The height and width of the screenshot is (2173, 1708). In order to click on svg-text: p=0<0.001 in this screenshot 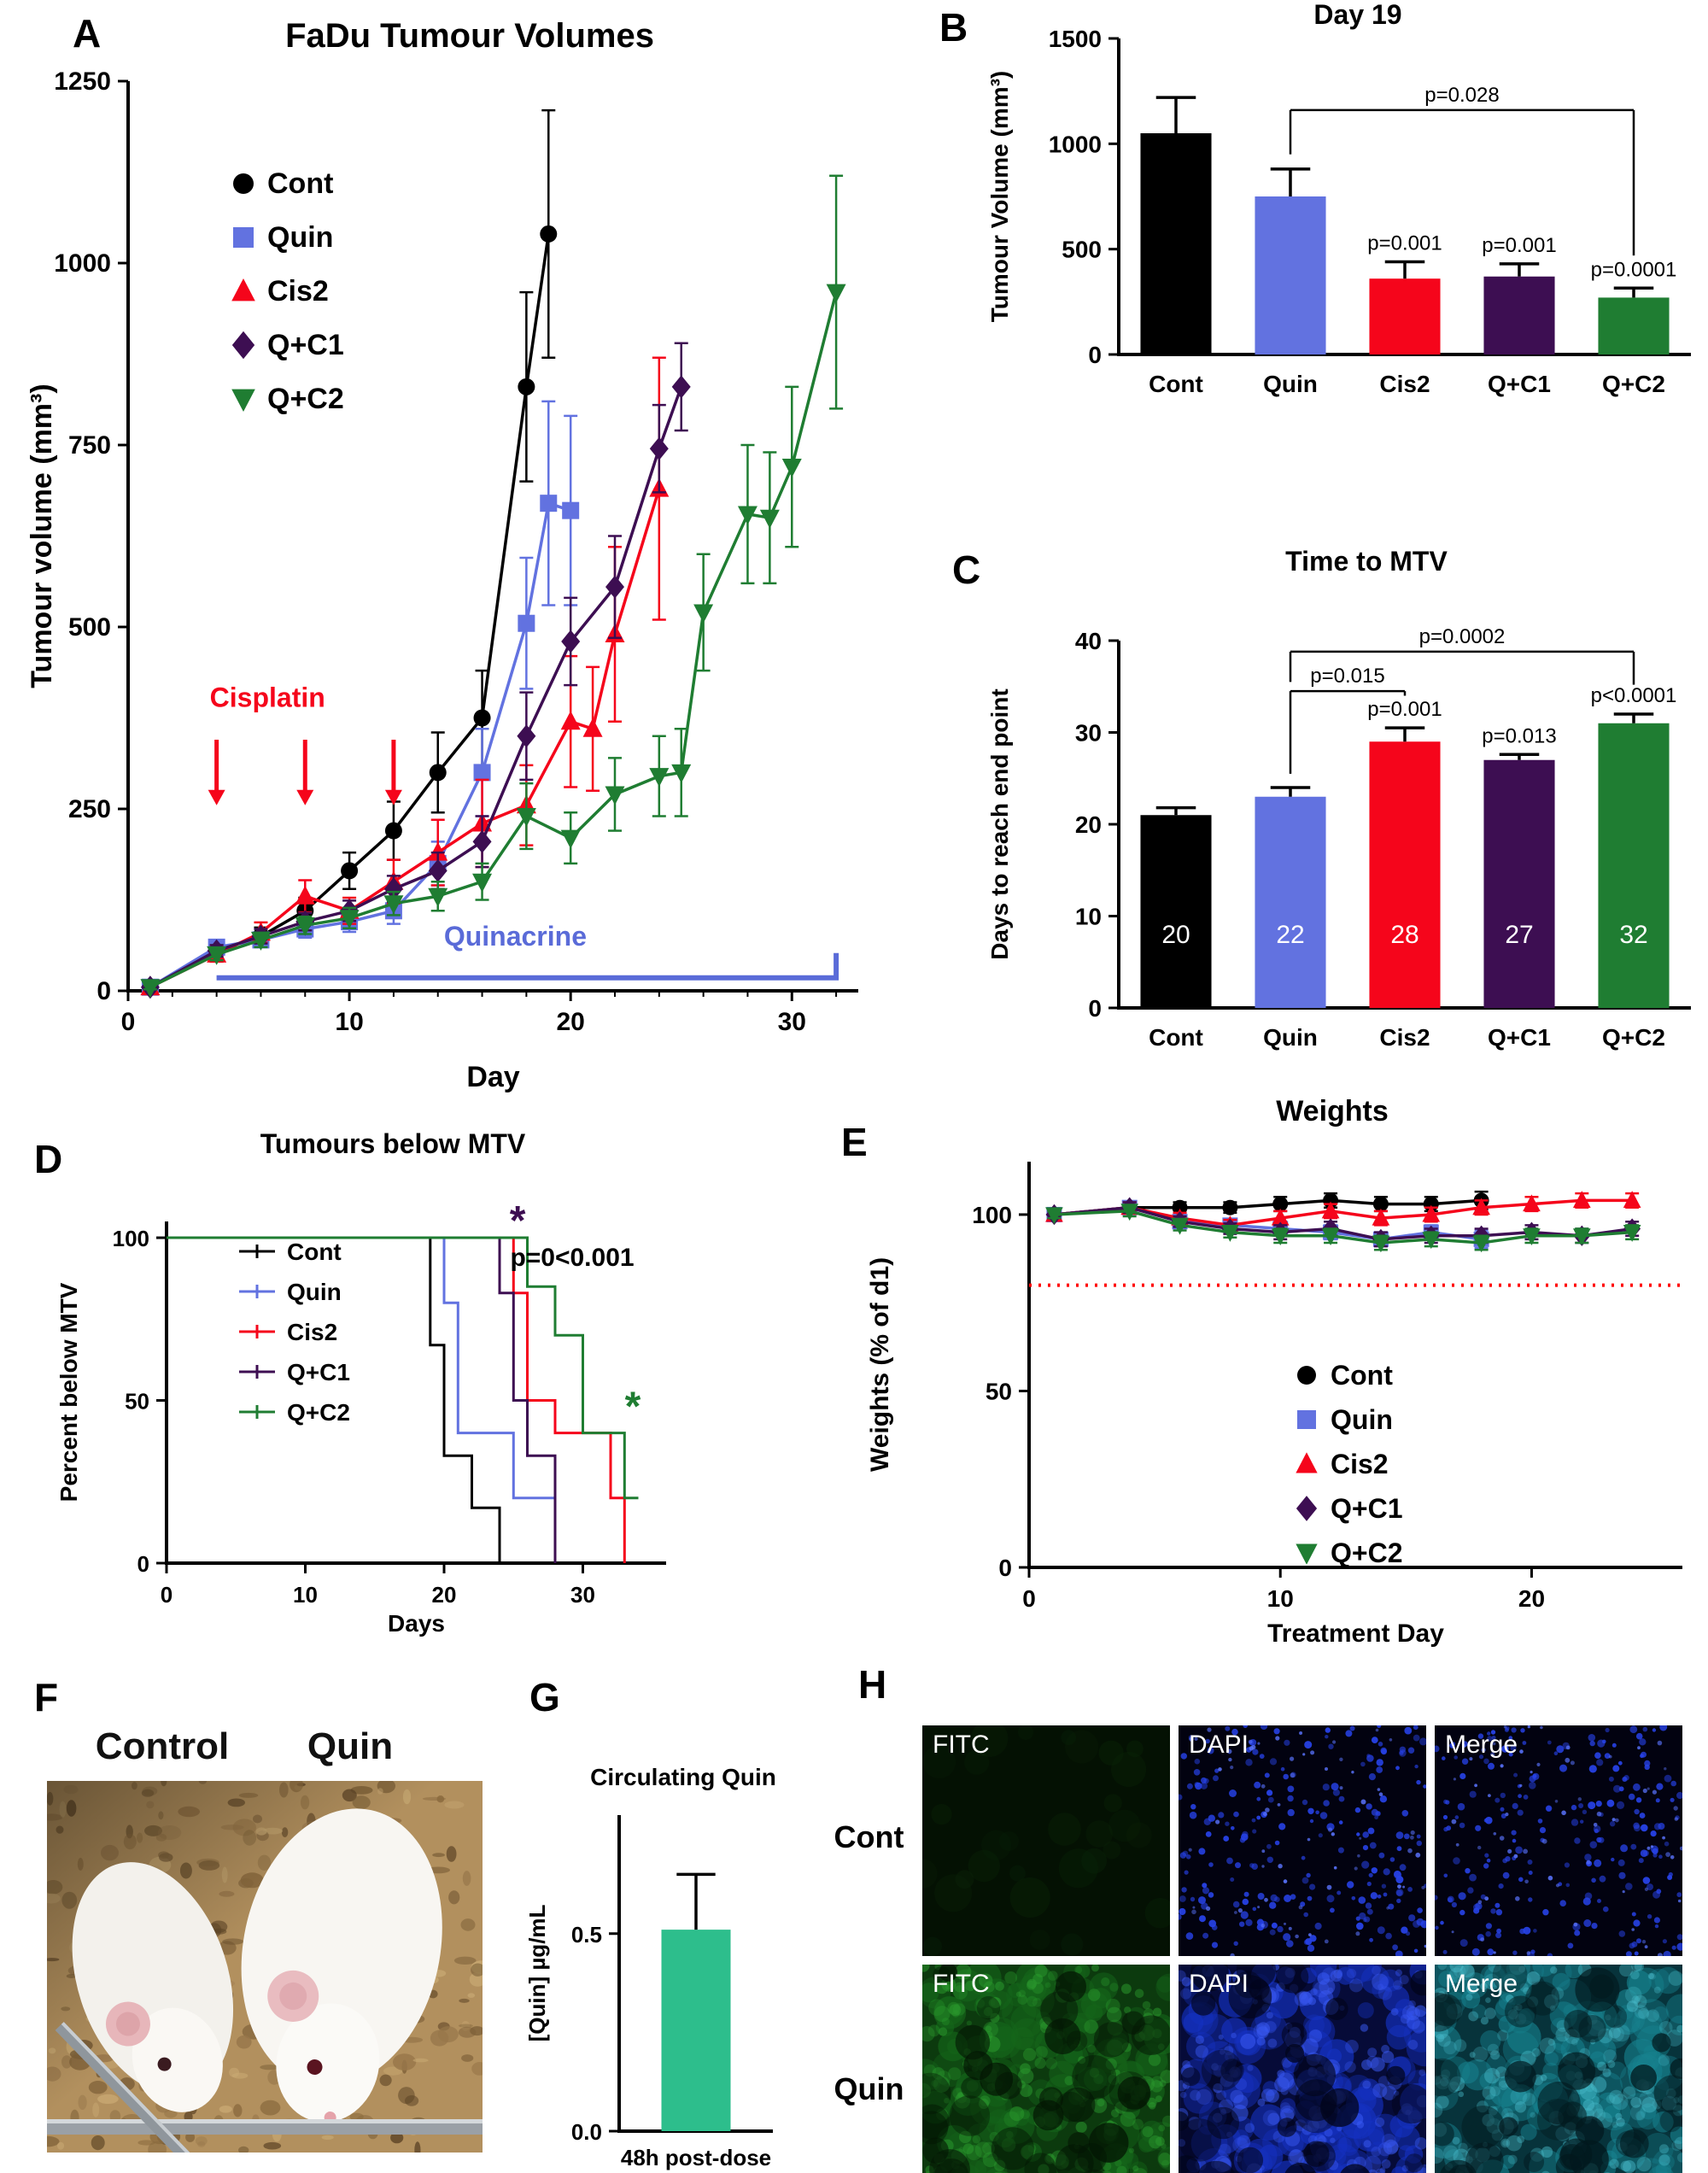, I will do `click(572, 1258)`.